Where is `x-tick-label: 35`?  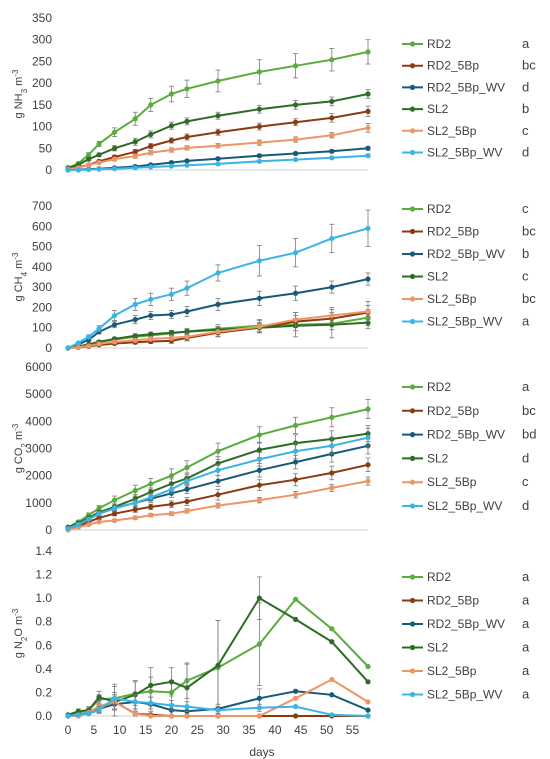 x-tick-label: 35 is located at coordinates (249, 730).